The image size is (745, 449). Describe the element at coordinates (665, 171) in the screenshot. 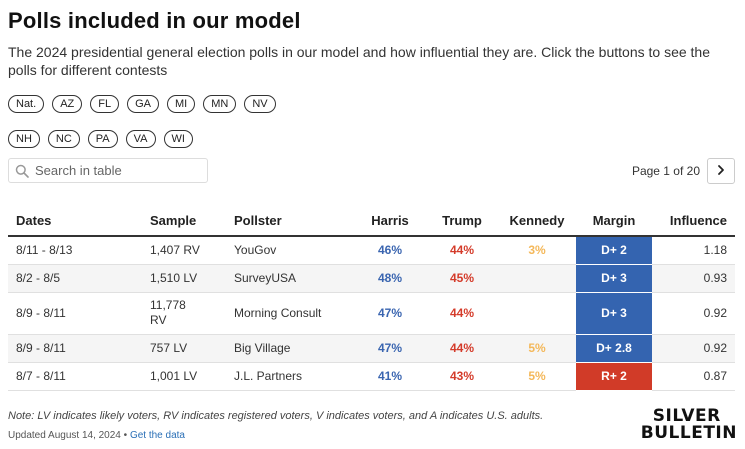

I see `page-indicator: Page 1 of 20` at that location.